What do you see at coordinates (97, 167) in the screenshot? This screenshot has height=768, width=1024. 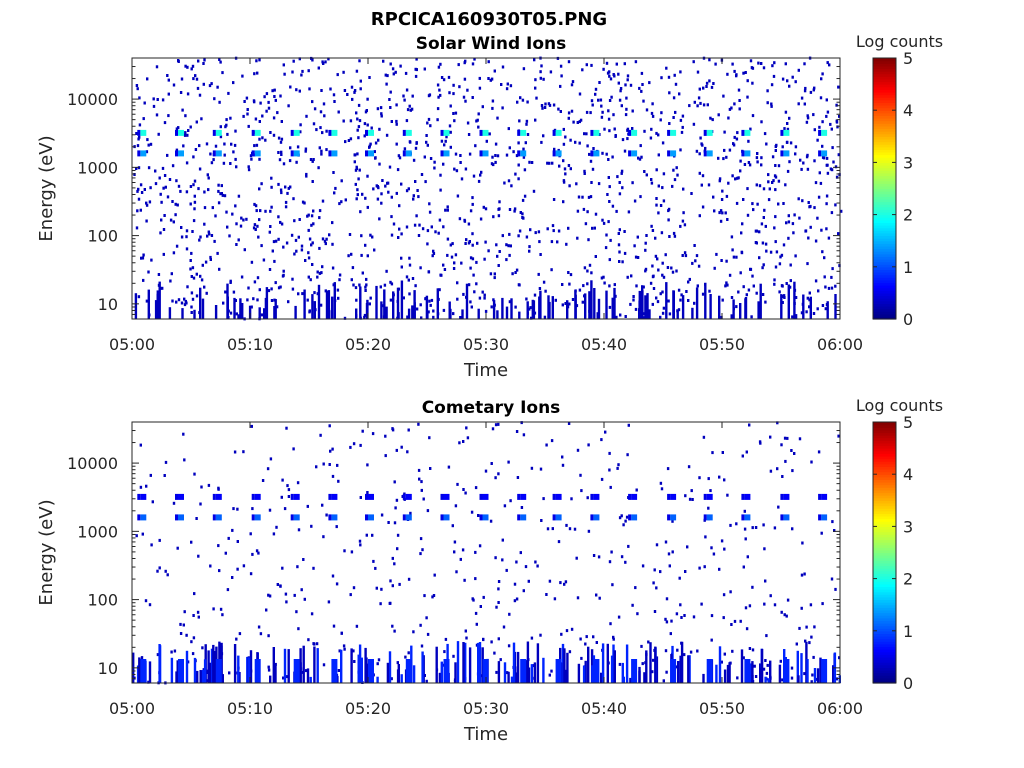 I see `y-tick-label: 1000` at bounding box center [97, 167].